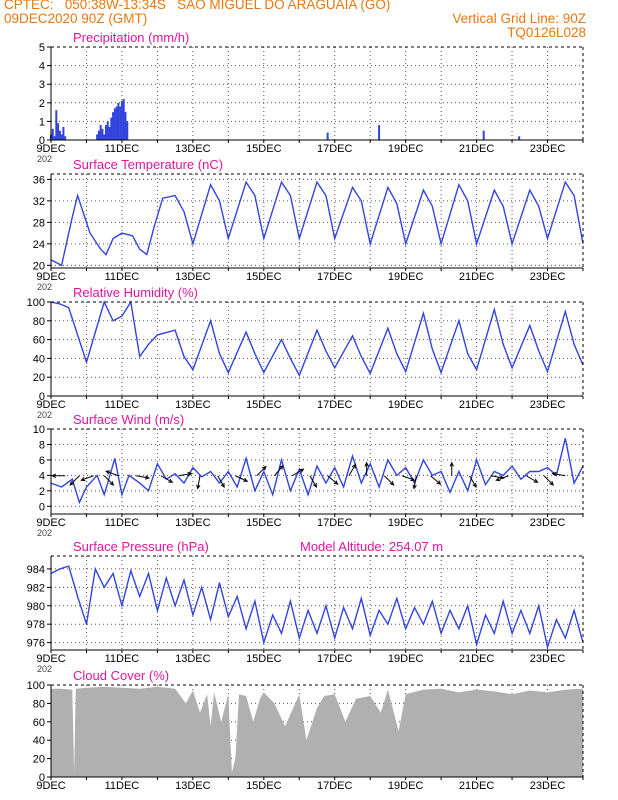  What do you see at coordinates (39, 223) in the screenshot?
I see `y-tick-label: 28` at bounding box center [39, 223].